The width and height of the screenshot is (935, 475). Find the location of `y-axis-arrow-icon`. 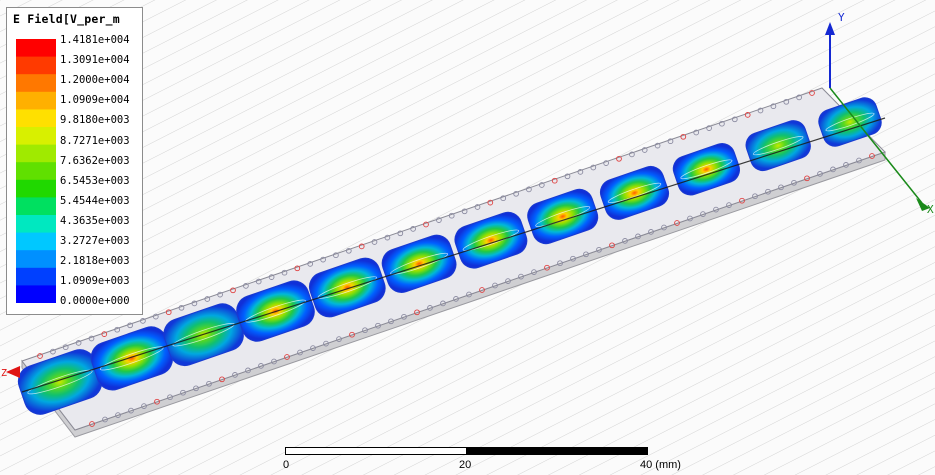

y-axis-arrow-icon is located at coordinates (830, 28).